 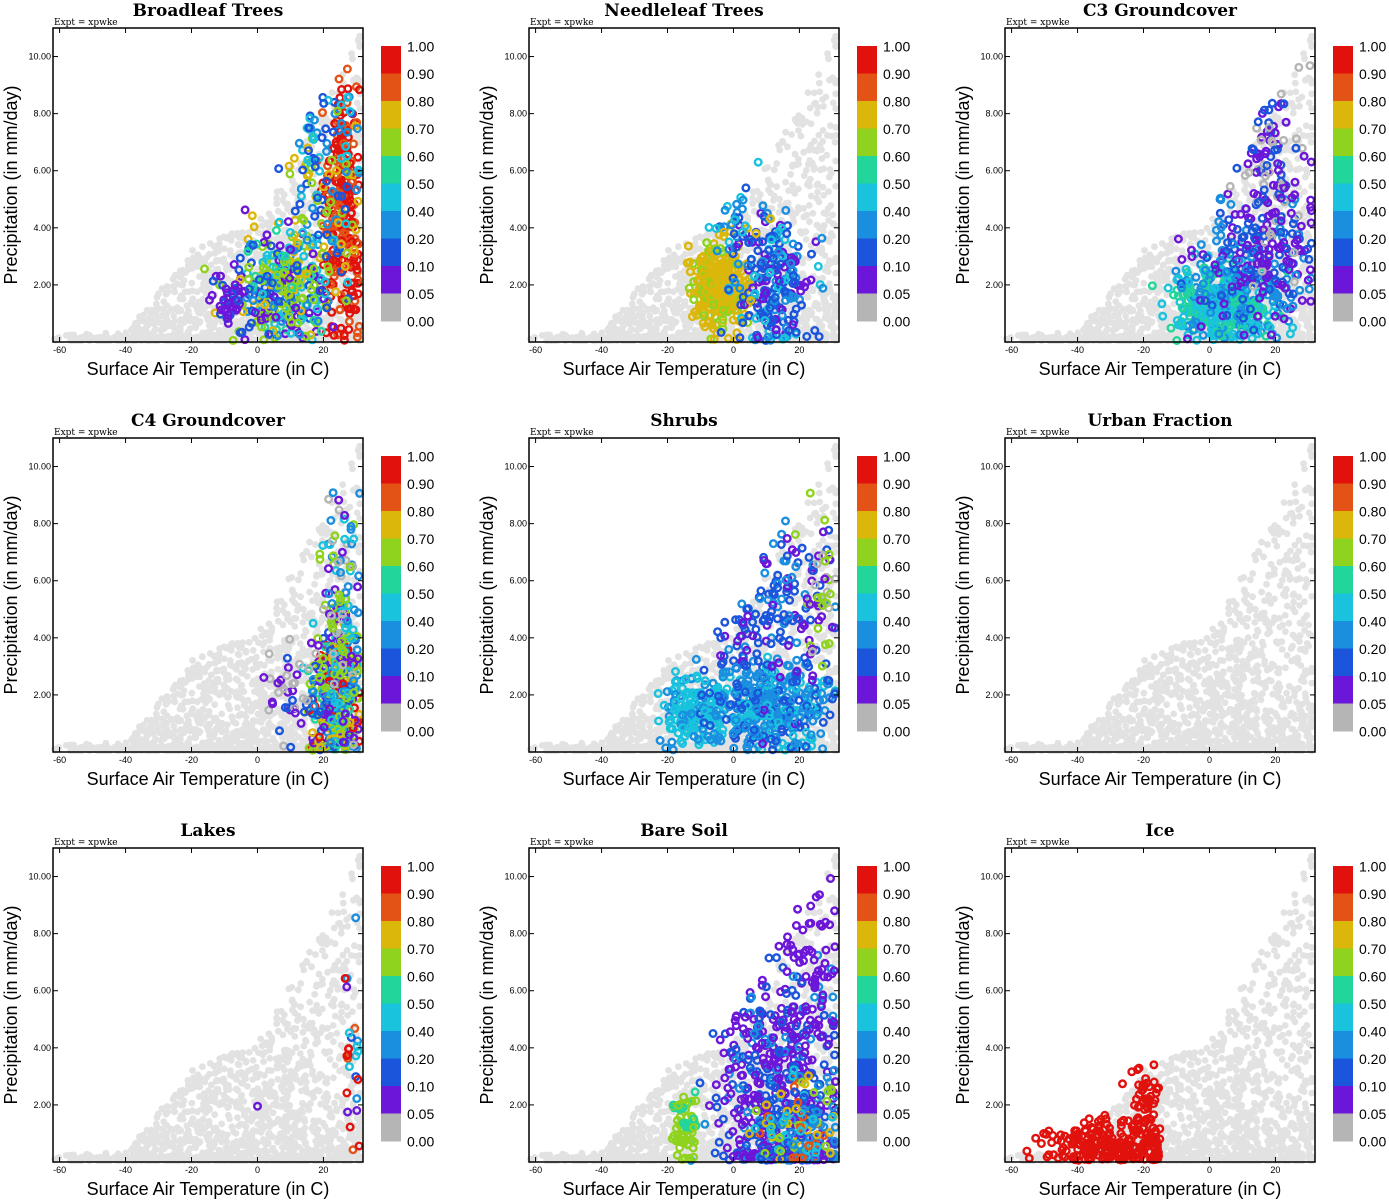 What do you see at coordinates (257, 350) in the screenshot?
I see `x-tick-label: 0` at bounding box center [257, 350].